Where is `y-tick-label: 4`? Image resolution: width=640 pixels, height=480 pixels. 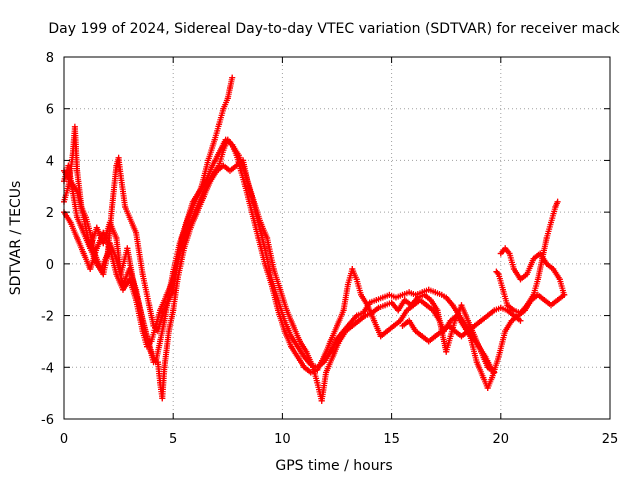 y-tick-label: 4 is located at coordinates (50, 161).